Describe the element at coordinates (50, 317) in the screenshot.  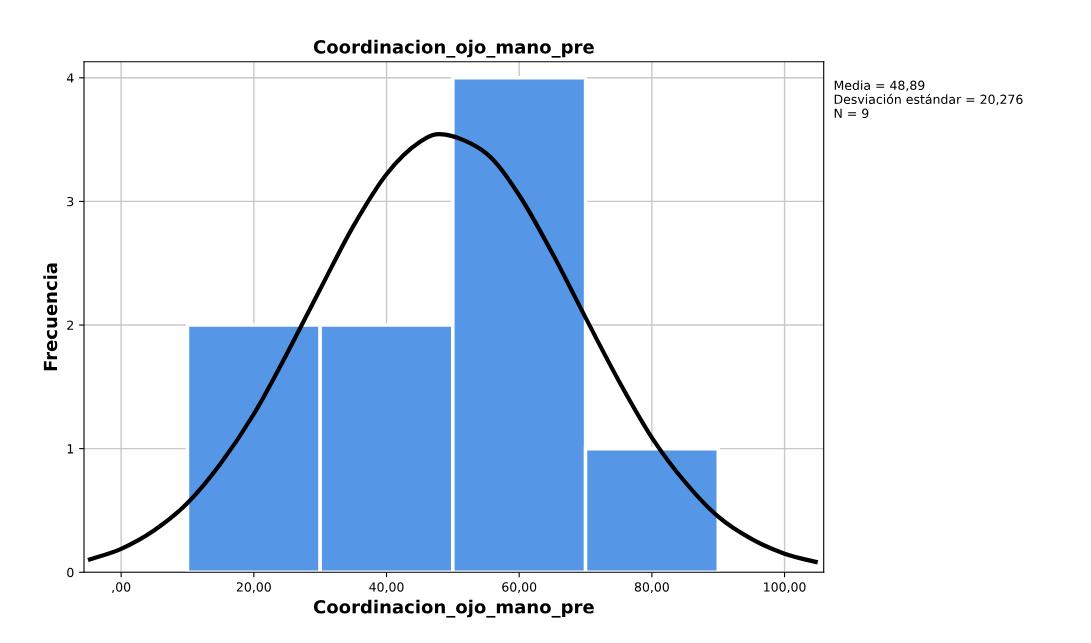
I see `y-axis-title: Frecuencia` at that location.